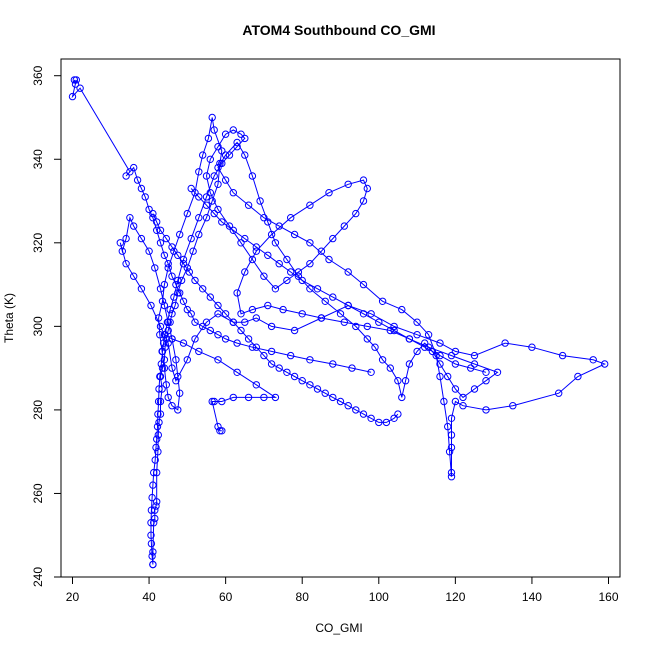  What do you see at coordinates (149, 597) in the screenshot?
I see `x-tick-label: 40` at bounding box center [149, 597].